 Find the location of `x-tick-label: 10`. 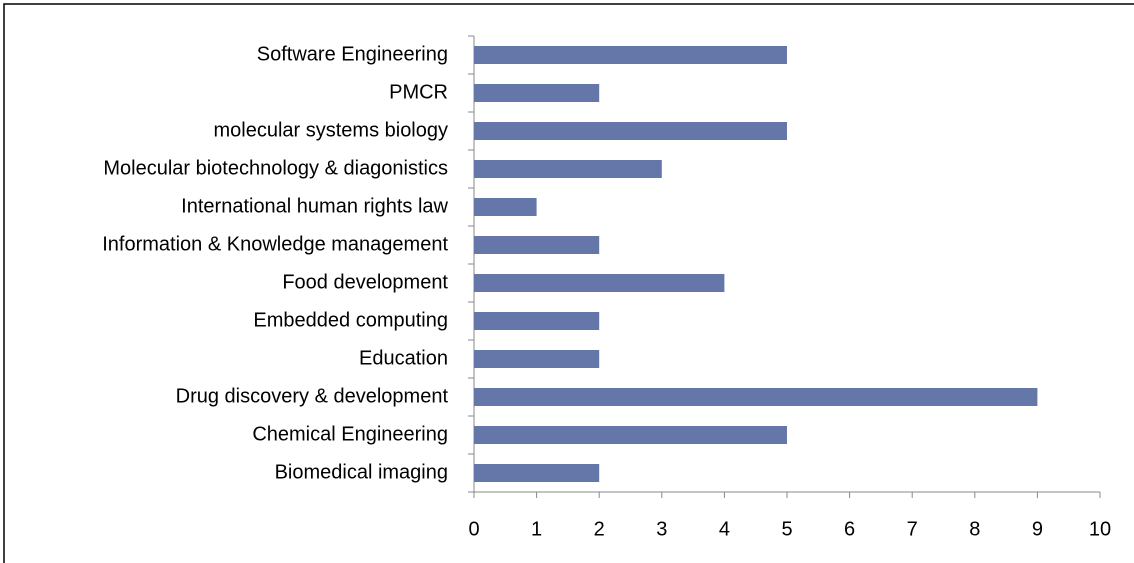

x-tick-label: 10 is located at coordinates (1100, 529).